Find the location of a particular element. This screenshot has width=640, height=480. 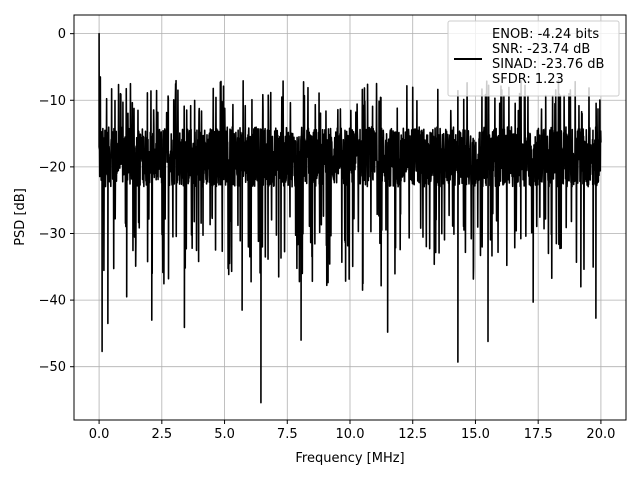

y-tick-label: −20 is located at coordinates (52, 167).